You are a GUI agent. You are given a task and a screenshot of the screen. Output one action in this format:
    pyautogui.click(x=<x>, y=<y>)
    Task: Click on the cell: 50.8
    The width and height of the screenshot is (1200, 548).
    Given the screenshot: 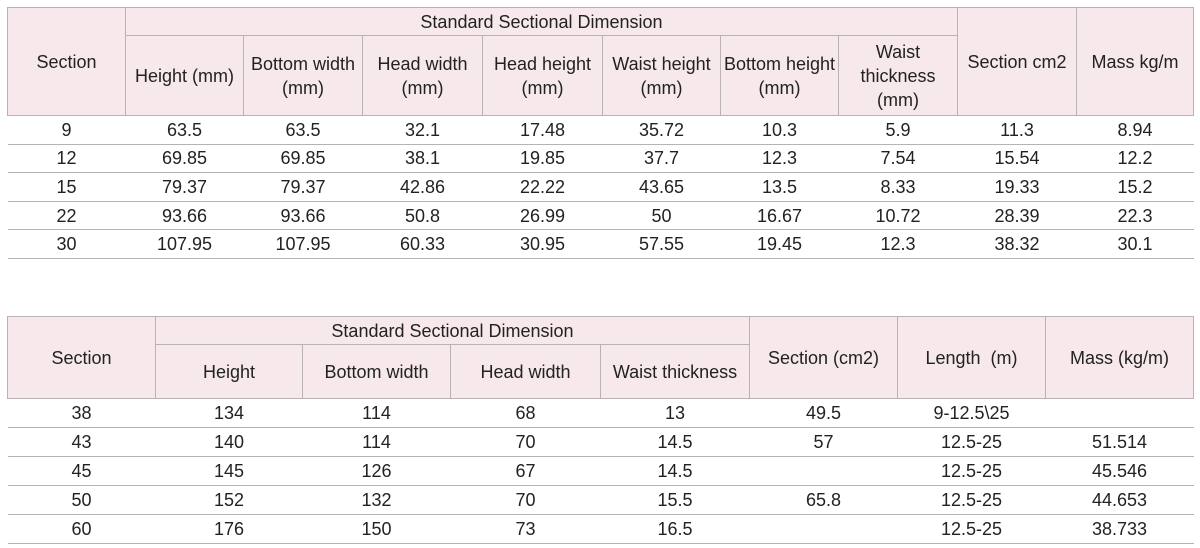 What is the action you would take?
    pyautogui.click(x=422, y=215)
    